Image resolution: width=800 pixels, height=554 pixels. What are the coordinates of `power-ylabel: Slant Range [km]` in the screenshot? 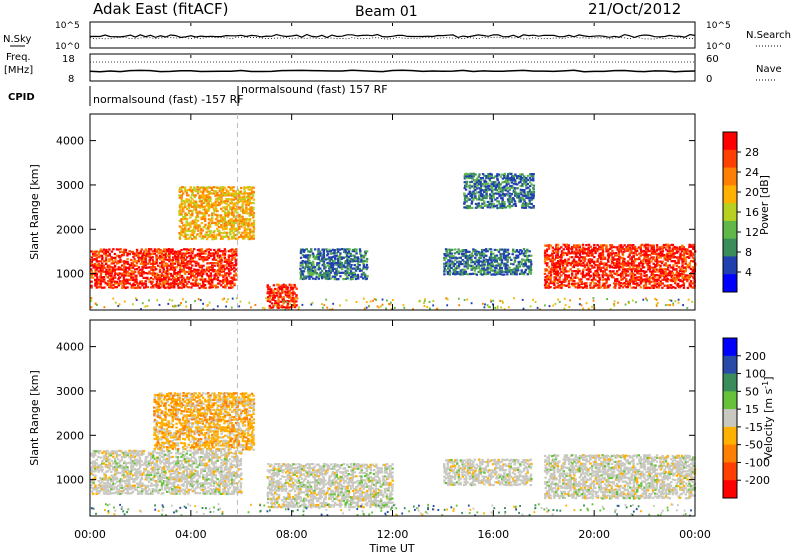 It's located at (34, 212).